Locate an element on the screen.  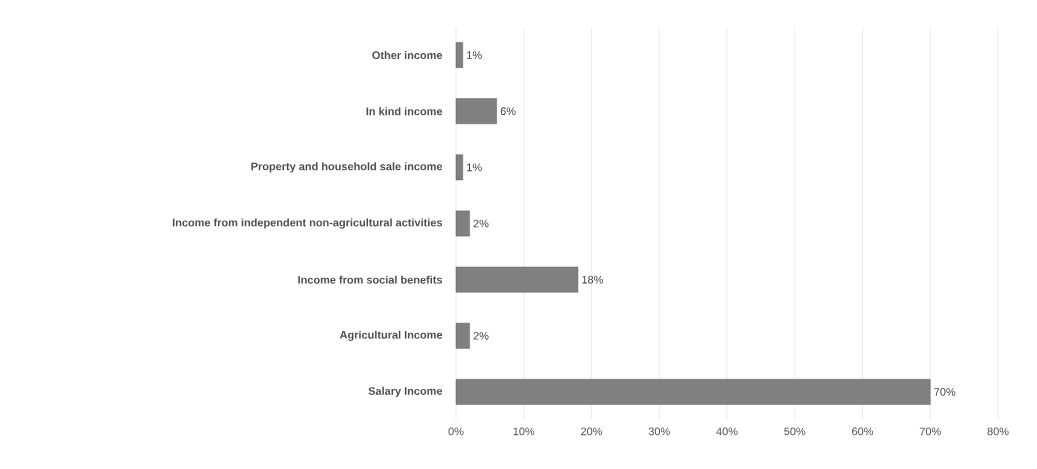
data-label: 6% is located at coordinates (508, 111).